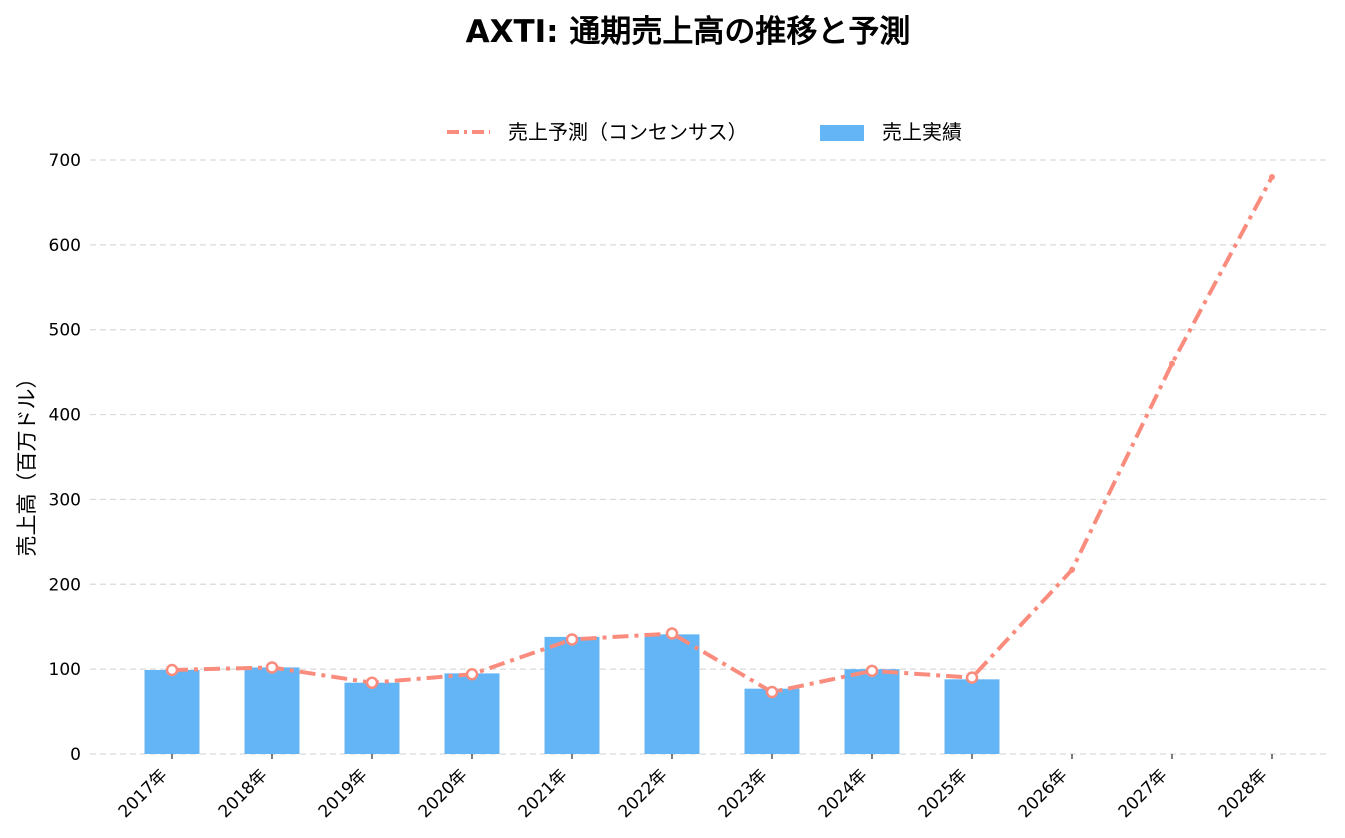  Describe the element at coordinates (688, 32) in the screenshot. I see `chart-title: AXTI: 通期売上高の推移と予測` at that location.